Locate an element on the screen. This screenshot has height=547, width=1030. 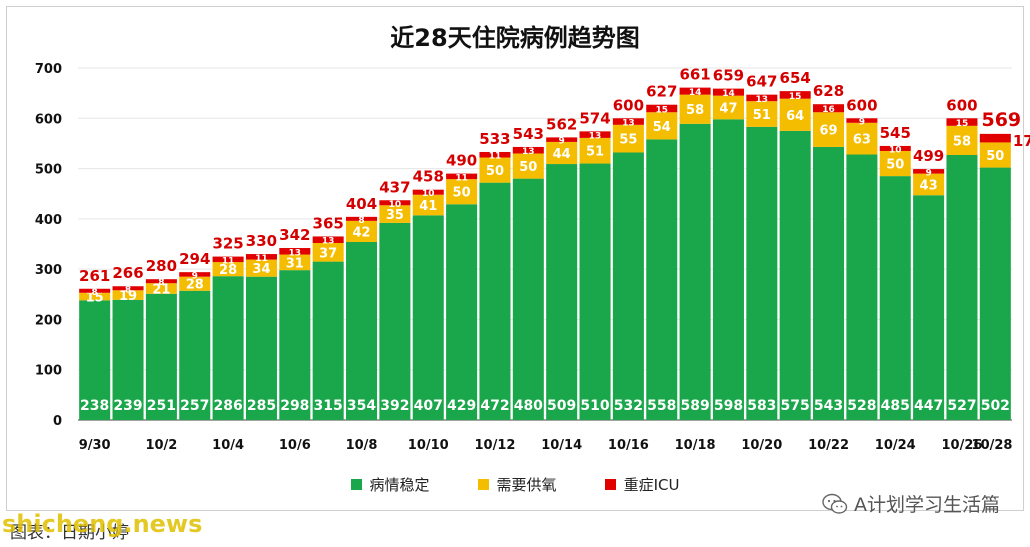
data-label: 55 is located at coordinates (628, 140).